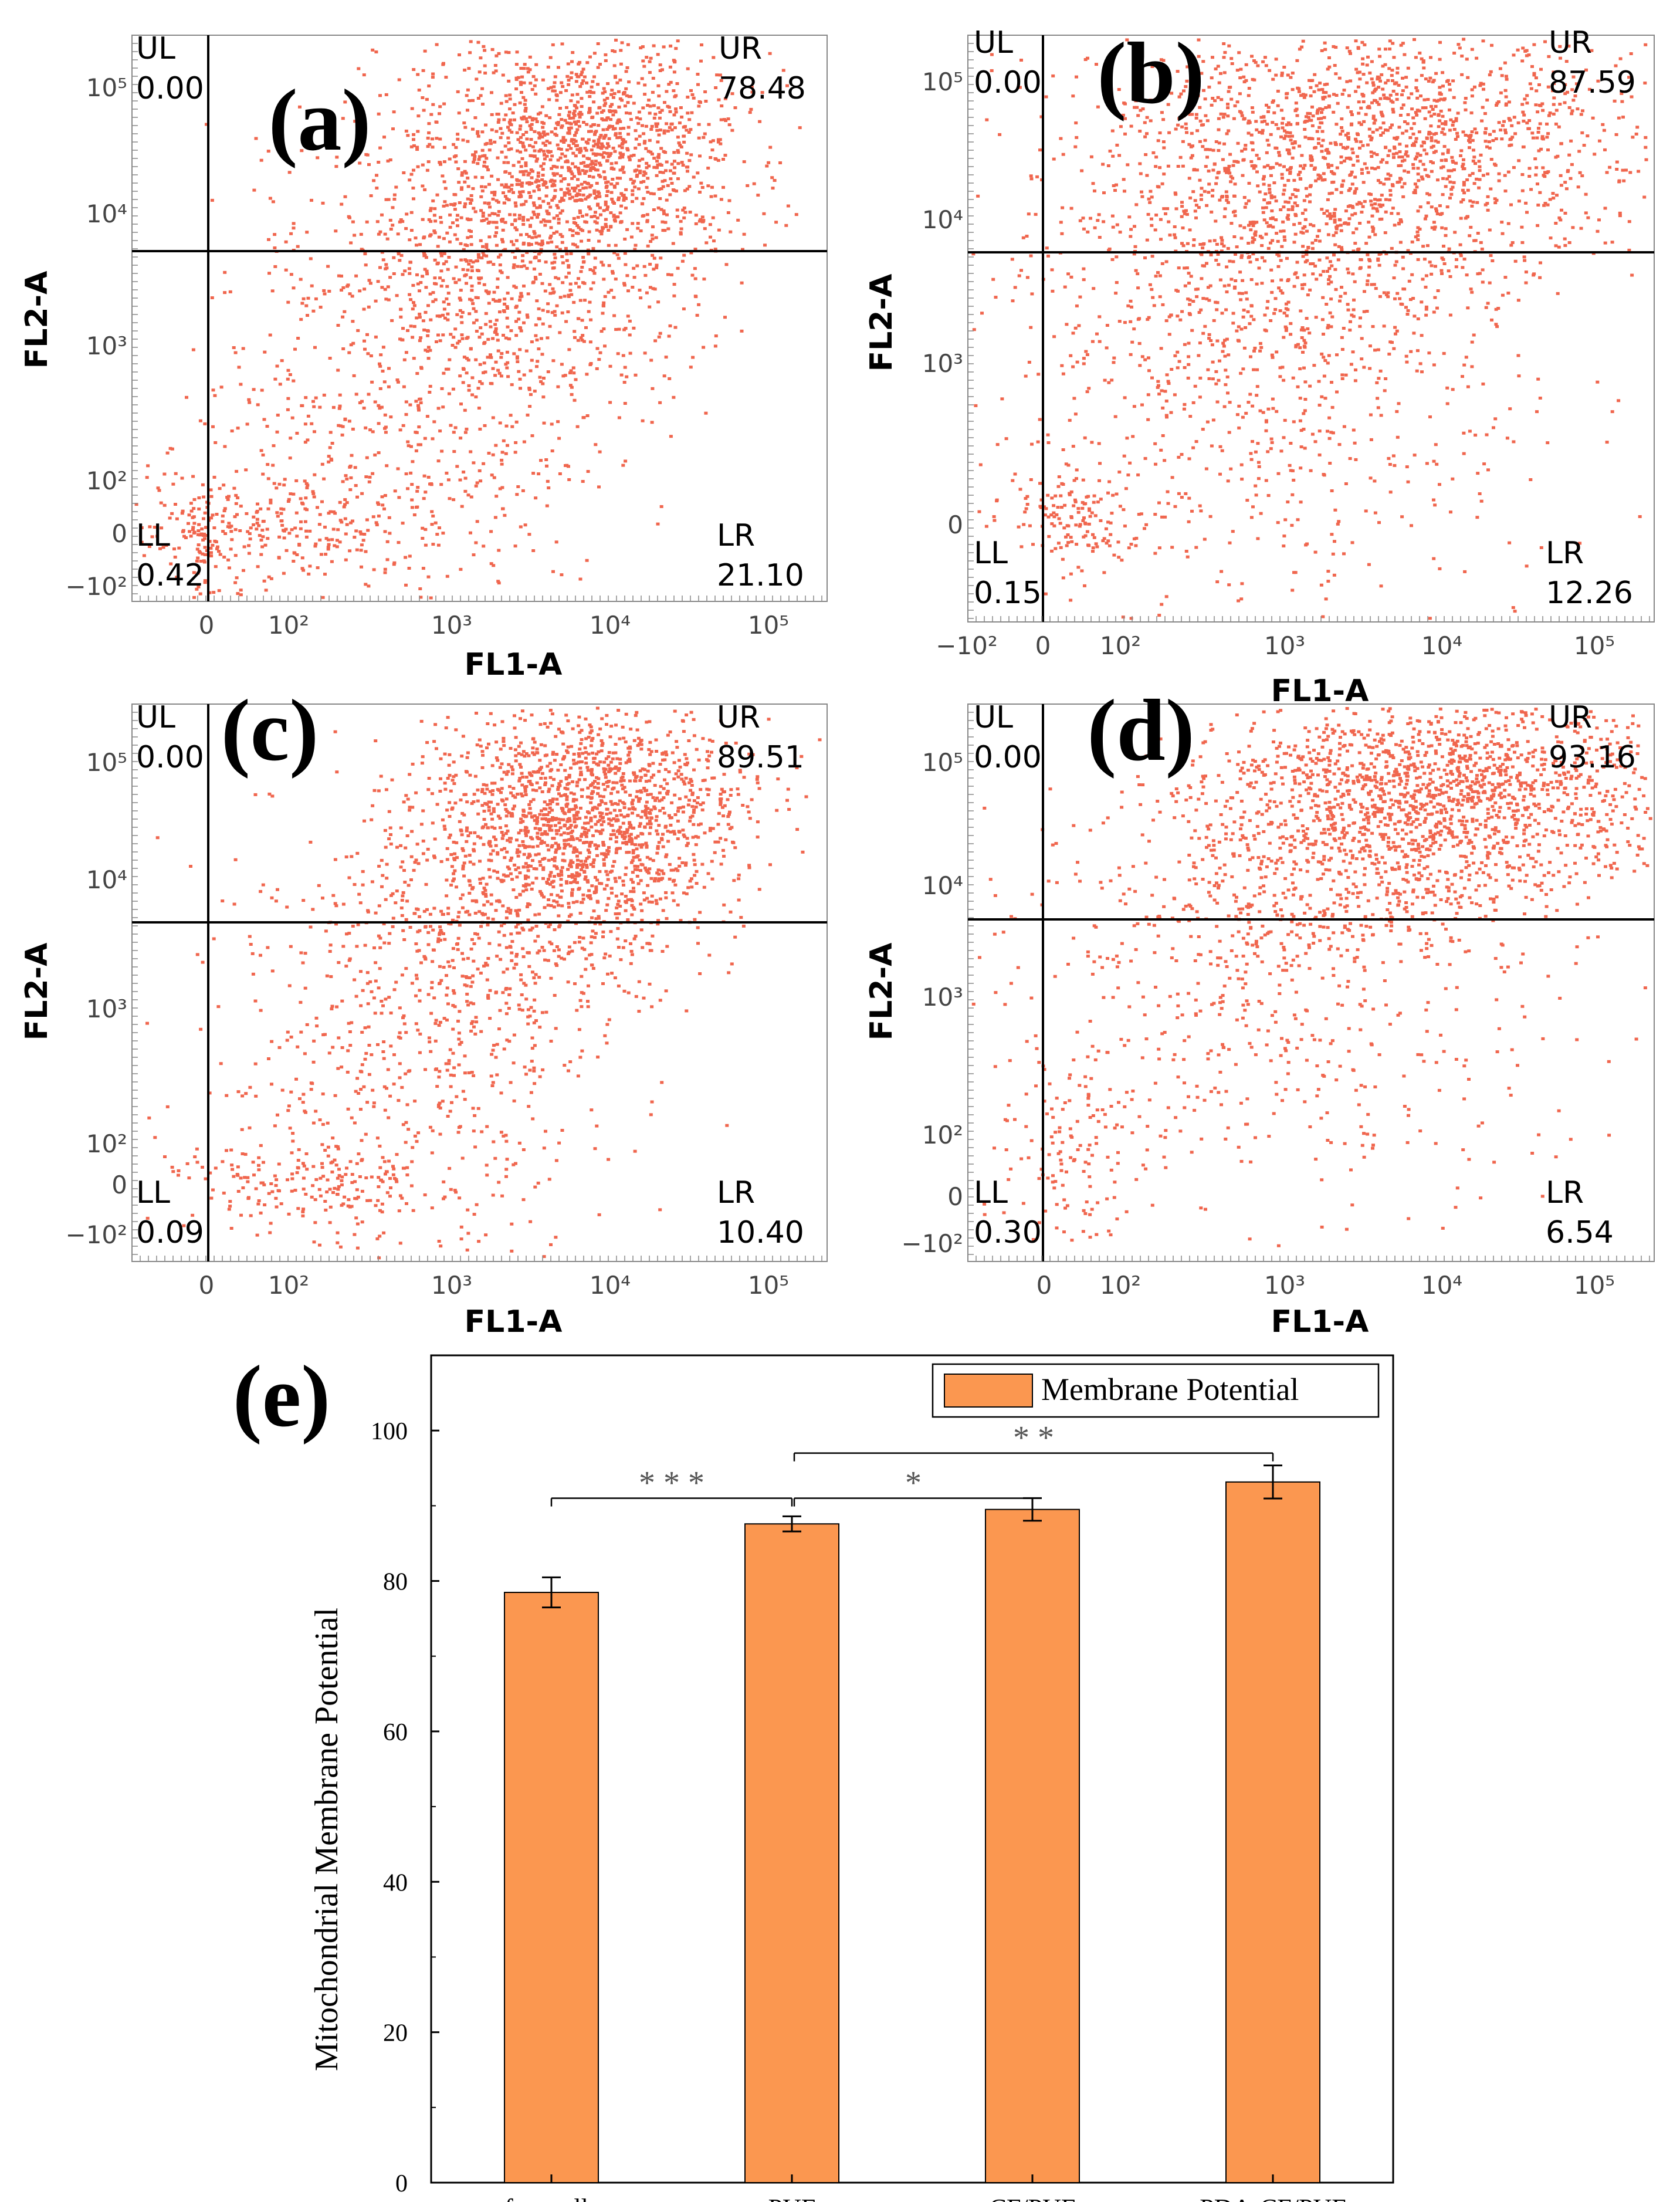 The width and height of the screenshot is (1680, 2202). Describe the element at coordinates (610, 625) in the screenshot. I see `x-tick-label: 10⁴` at that location.